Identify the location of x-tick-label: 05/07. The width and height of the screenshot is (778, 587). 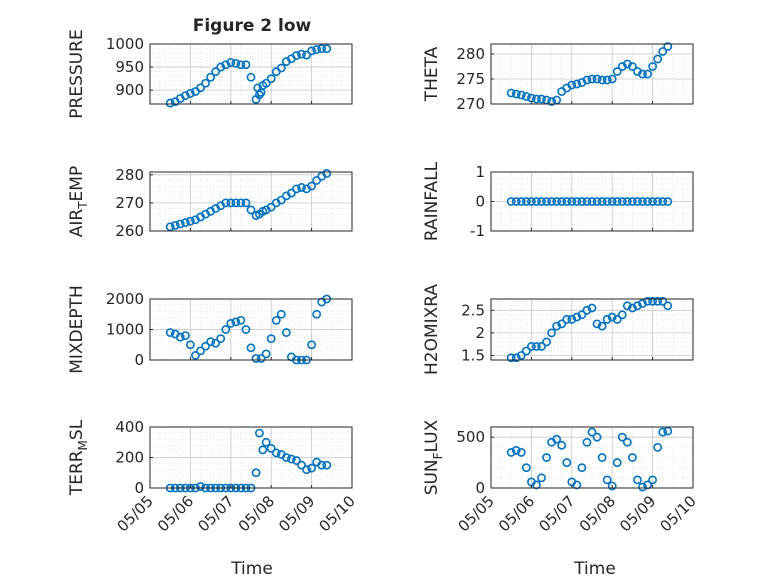
(215, 513).